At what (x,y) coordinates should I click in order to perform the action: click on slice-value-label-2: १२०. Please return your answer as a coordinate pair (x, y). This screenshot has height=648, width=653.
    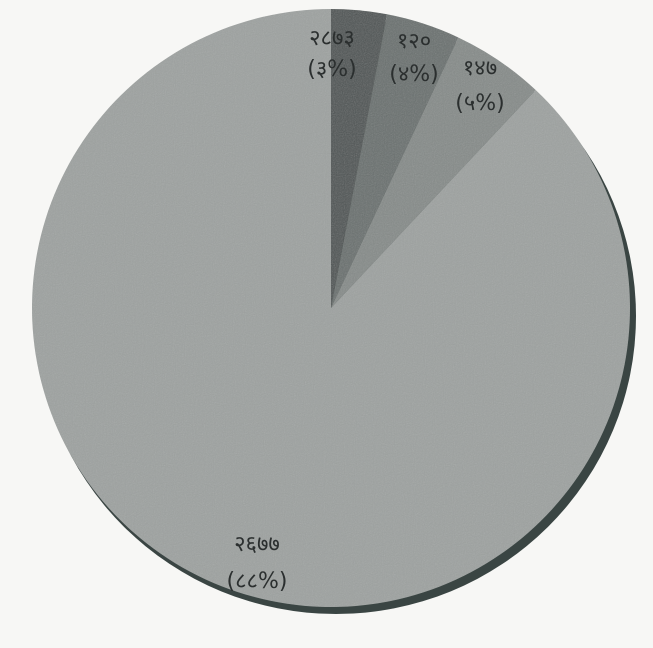
    Looking at the image, I should click on (414, 41).